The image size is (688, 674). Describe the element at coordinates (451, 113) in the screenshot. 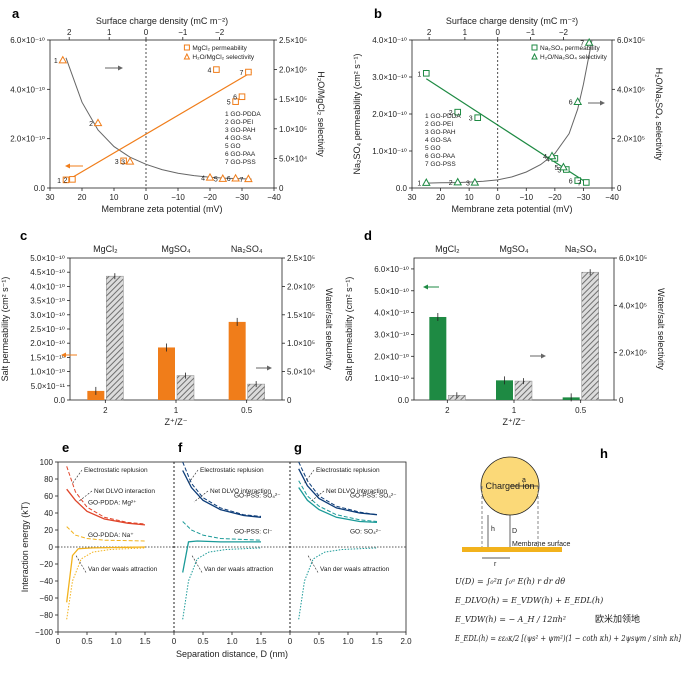

I see `panel-b-perm-point-label: 2` at that location.